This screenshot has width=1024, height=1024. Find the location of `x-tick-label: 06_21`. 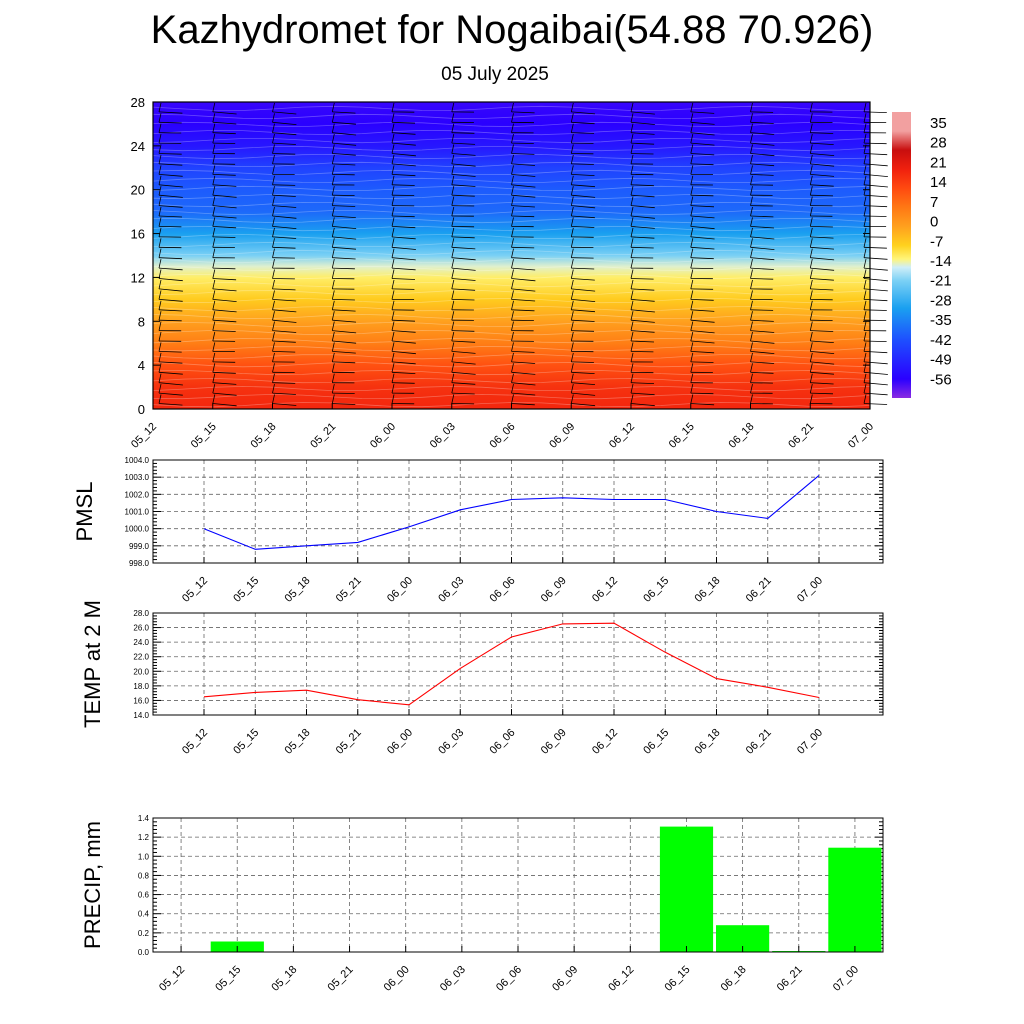

x-tick-label: 06_21 is located at coordinates (790, 979).